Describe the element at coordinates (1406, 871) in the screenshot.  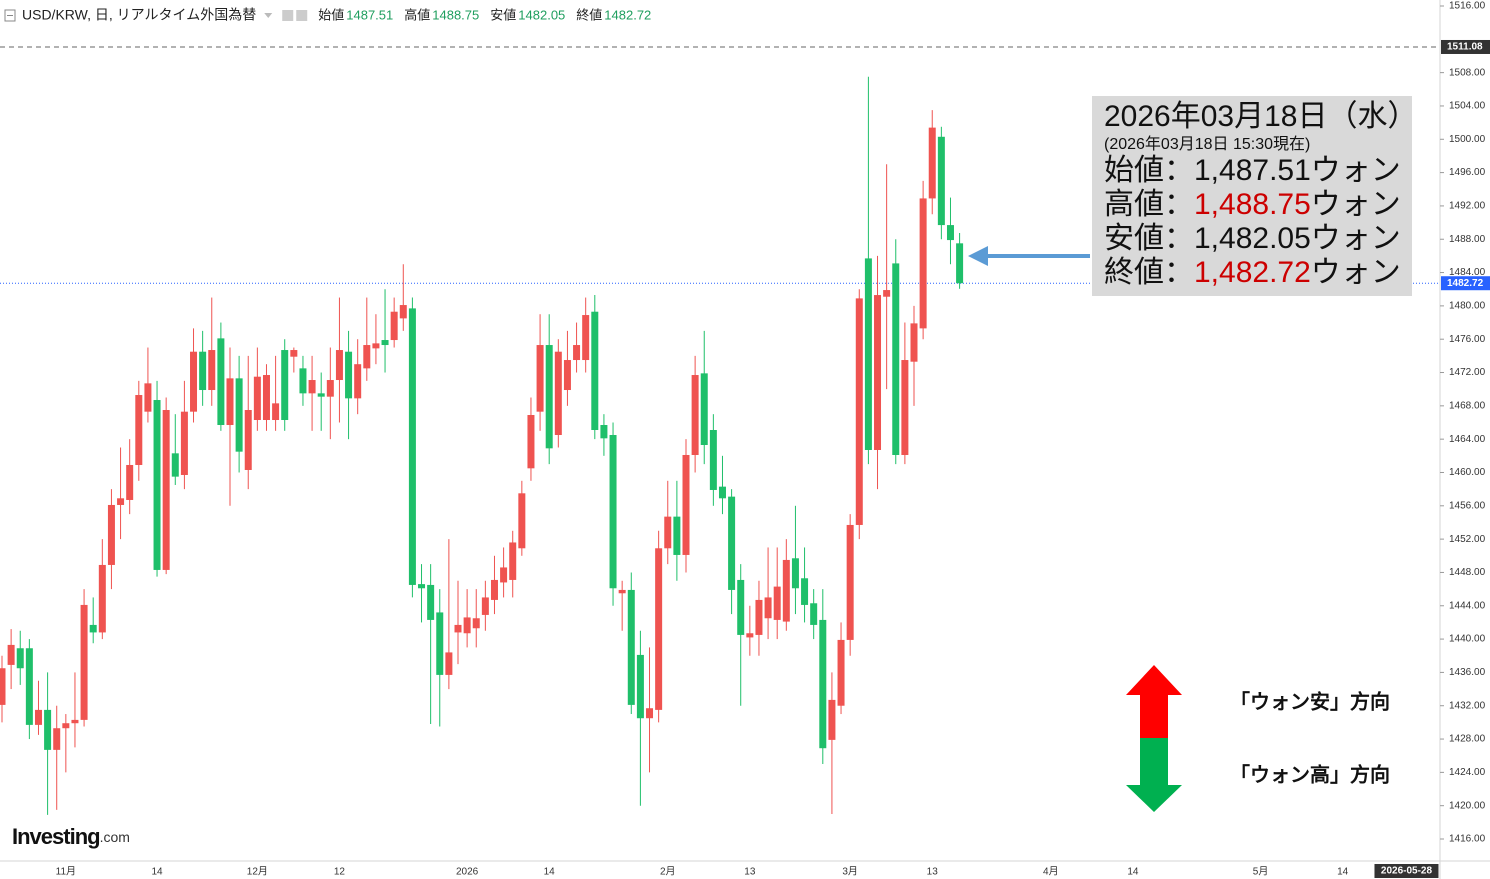
I see `x-badge` at that location.